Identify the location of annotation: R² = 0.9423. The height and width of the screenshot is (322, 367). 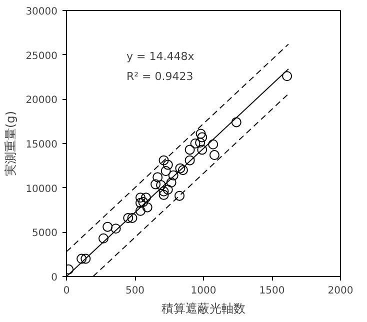
(160, 76).